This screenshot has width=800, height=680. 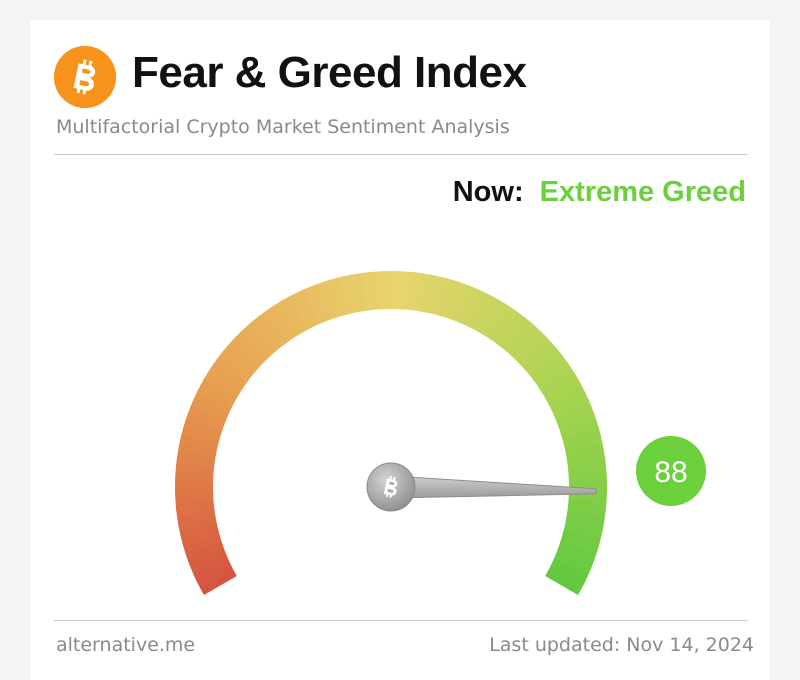 What do you see at coordinates (401, 154) in the screenshot?
I see `header-divider` at bounding box center [401, 154].